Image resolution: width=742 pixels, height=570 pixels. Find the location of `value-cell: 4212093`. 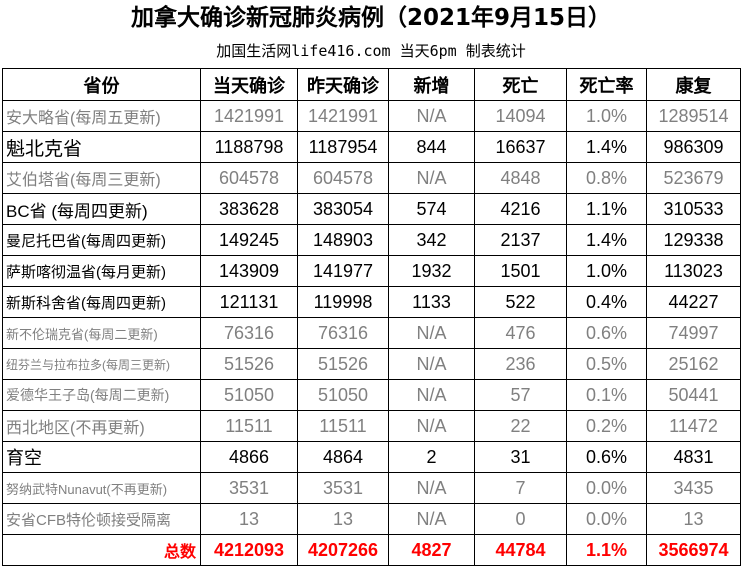

value-cell: 4212093 is located at coordinates (249, 550).